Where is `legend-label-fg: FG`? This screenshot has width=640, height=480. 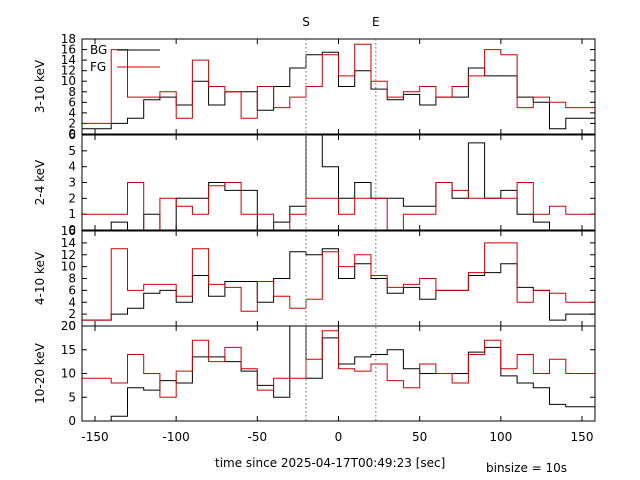 legend-label-fg: FG is located at coordinates (98, 67).